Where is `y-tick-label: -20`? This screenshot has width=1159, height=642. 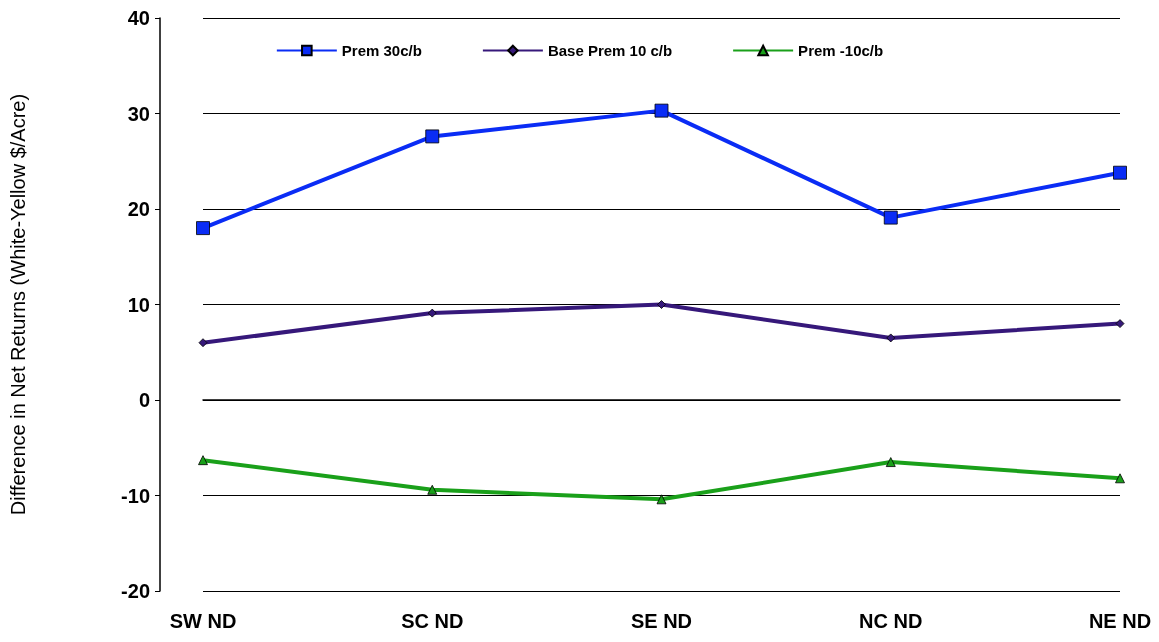
y-tick-label: -20 is located at coordinates (135, 591).